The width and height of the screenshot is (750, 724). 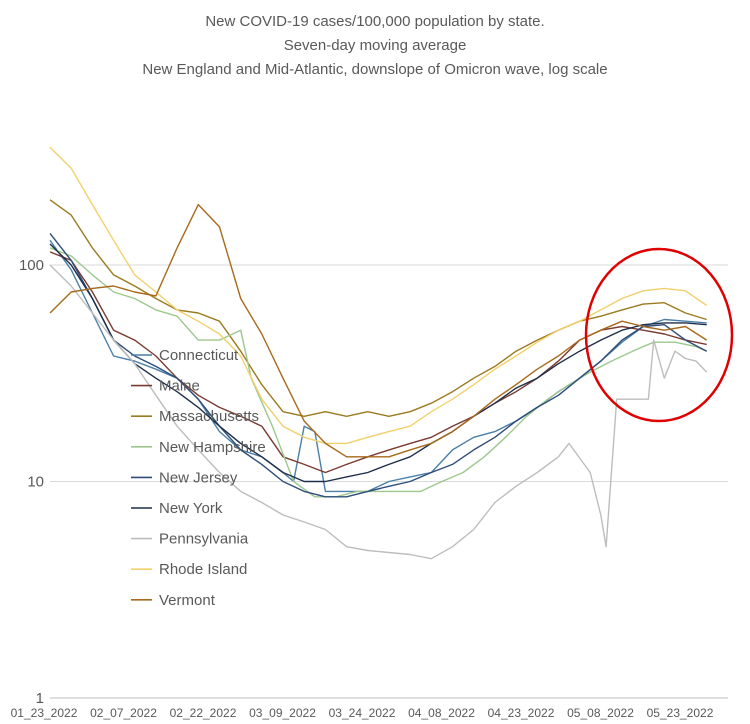 I want to click on x-tick-label: 03_24_2022, so click(x=362, y=713).